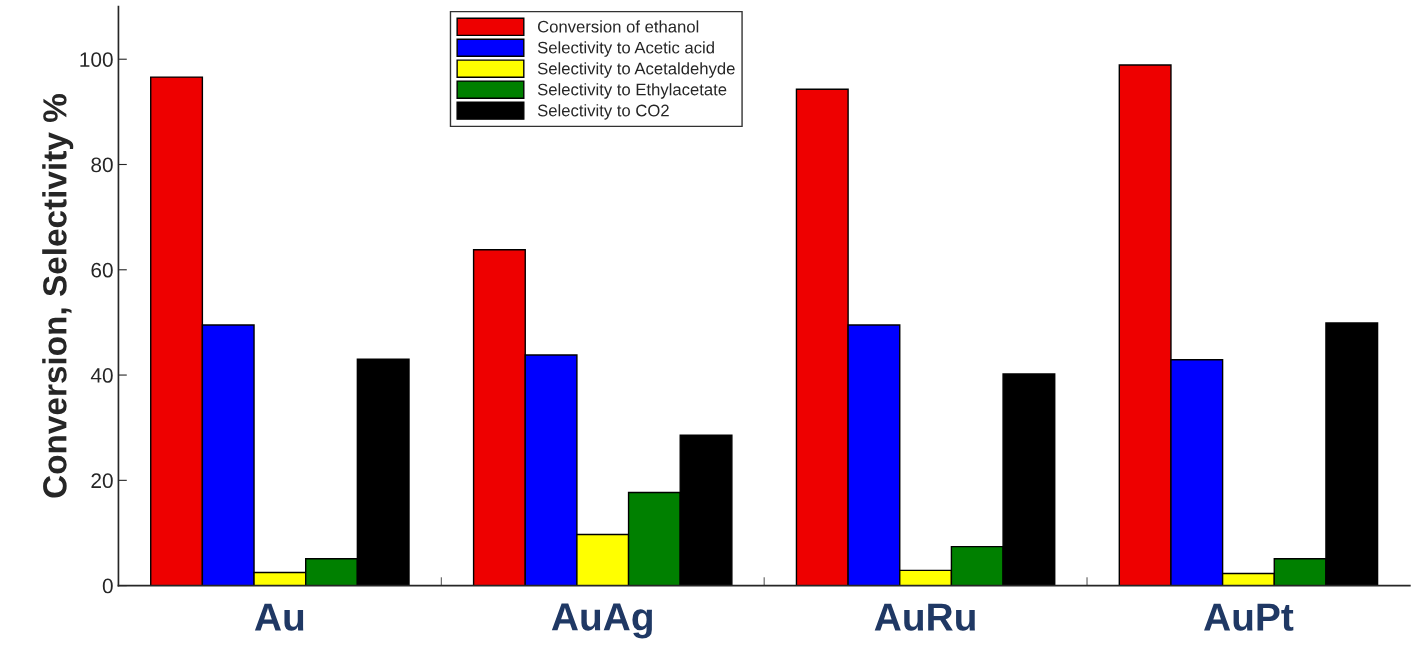 Image resolution: width=1427 pixels, height=658 pixels. I want to click on x-tick-label: Au, so click(279, 617).